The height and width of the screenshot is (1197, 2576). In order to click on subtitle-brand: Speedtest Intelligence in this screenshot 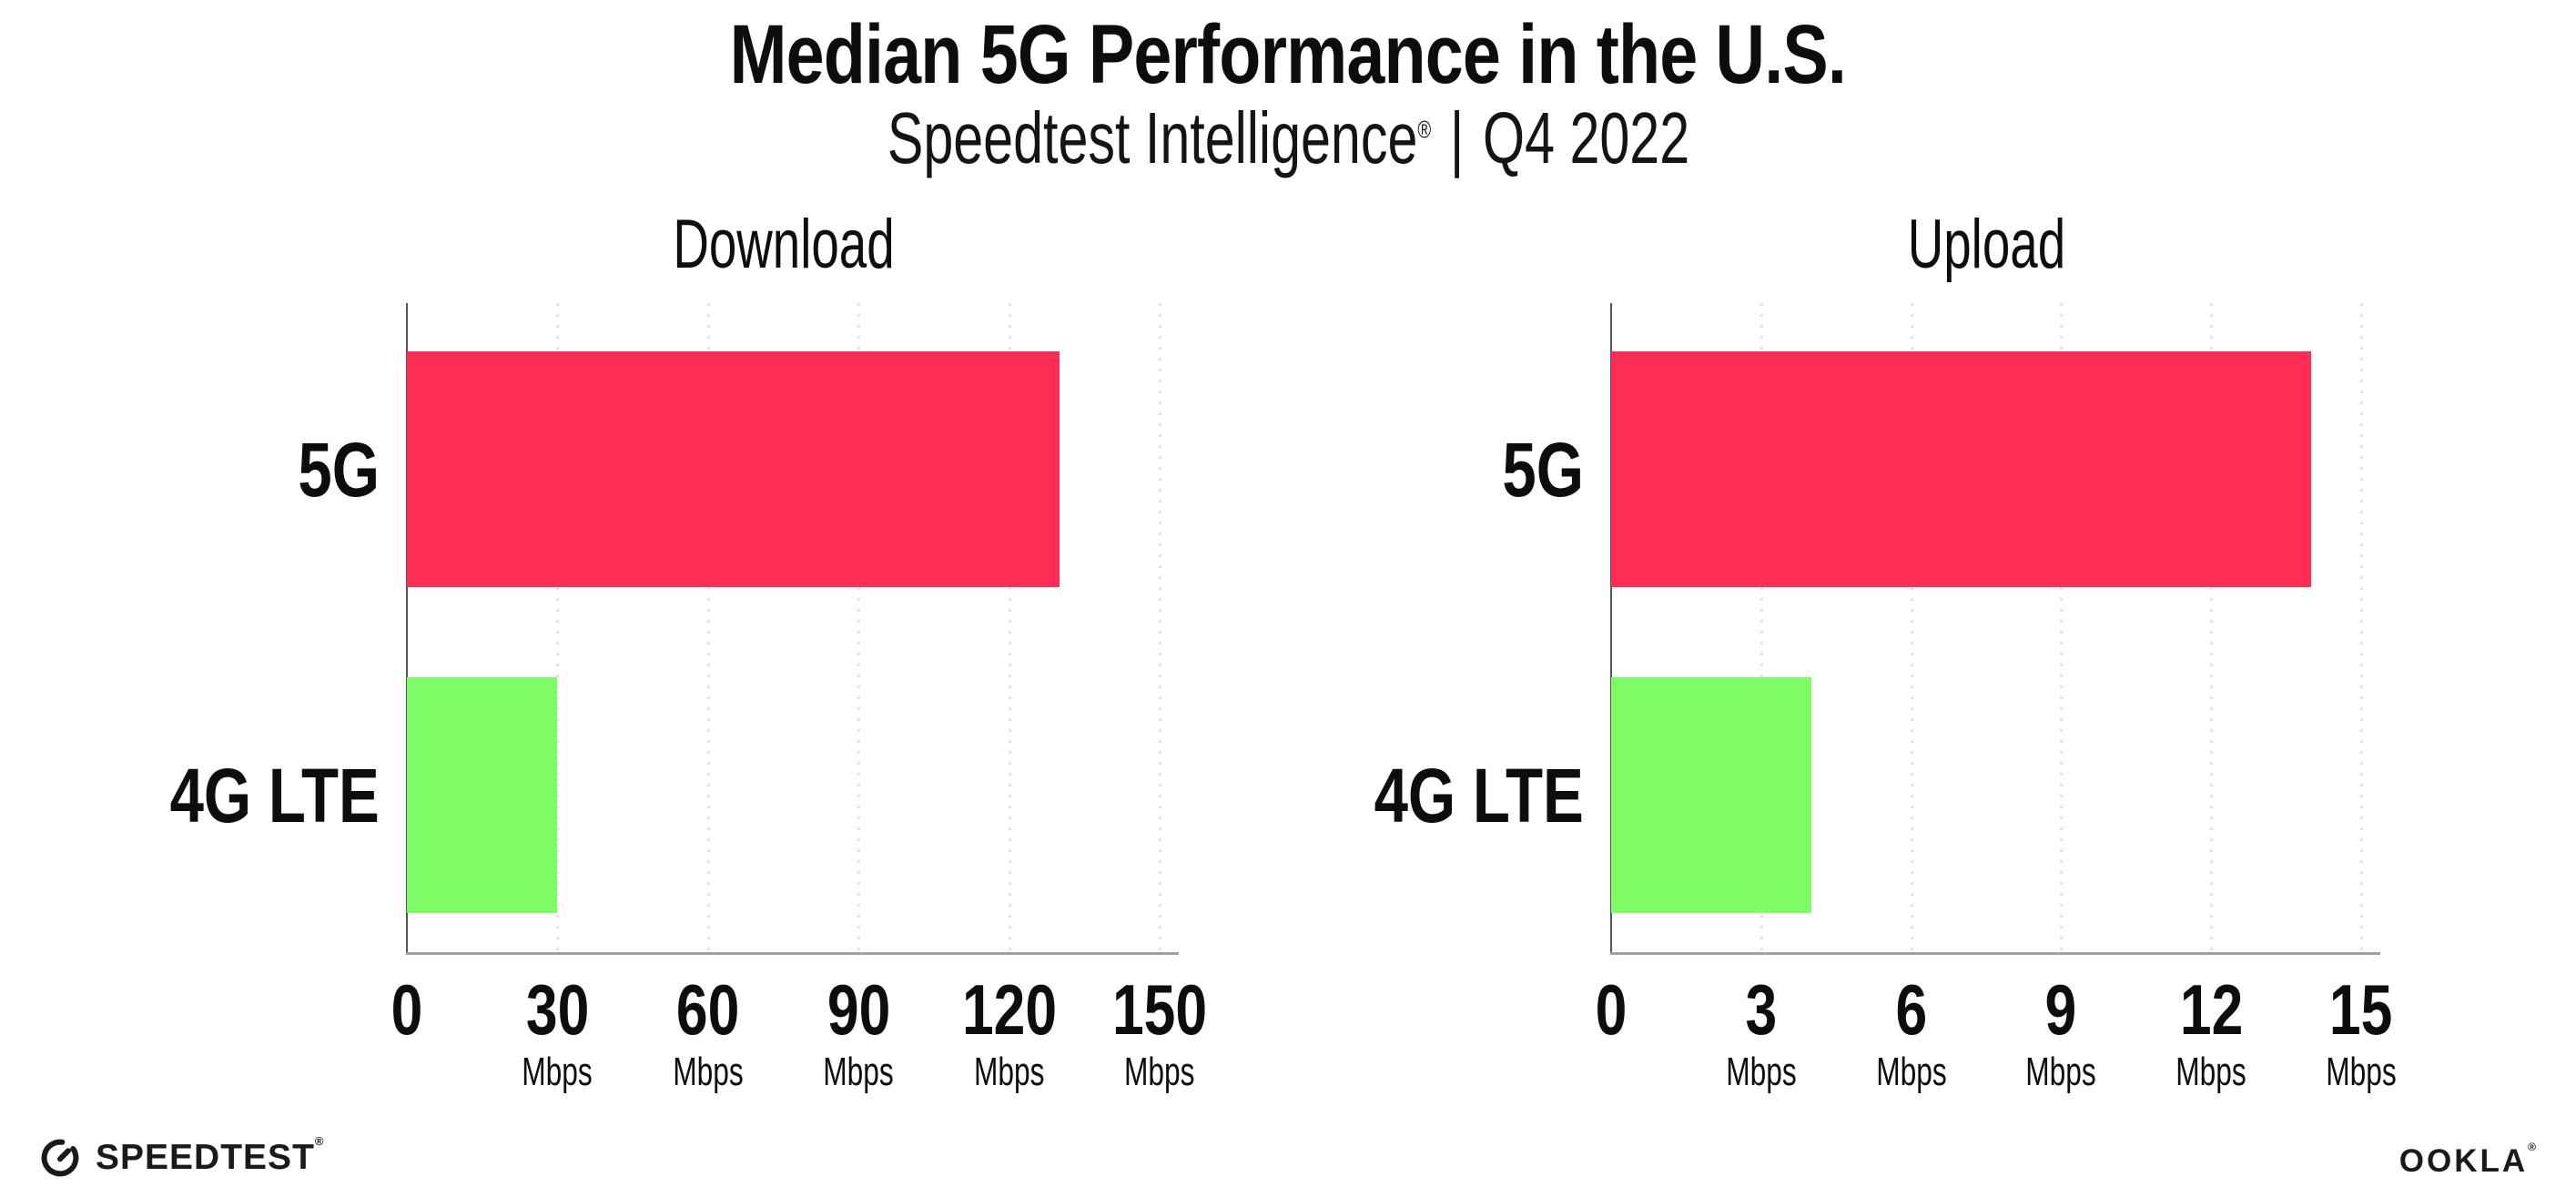, I will do `click(1152, 138)`.